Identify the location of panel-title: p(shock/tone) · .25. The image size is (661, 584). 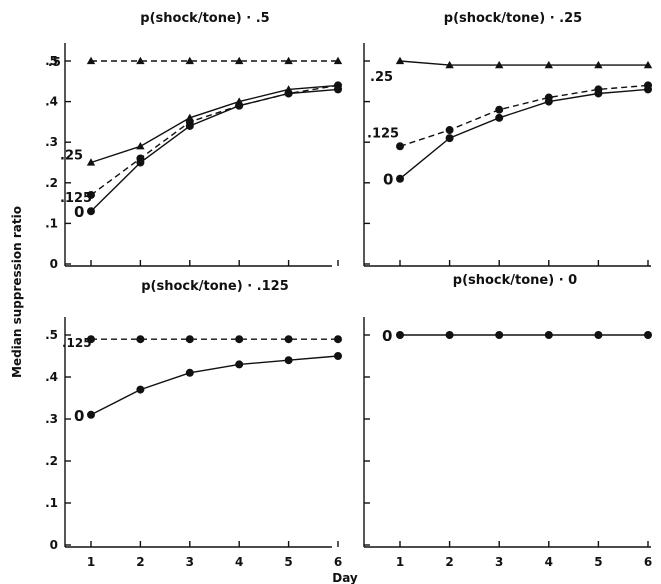
(513, 18).